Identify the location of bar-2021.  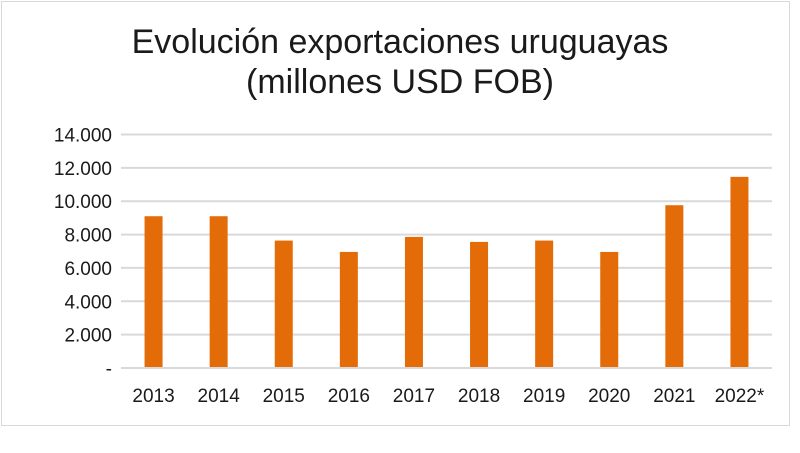
(674, 286).